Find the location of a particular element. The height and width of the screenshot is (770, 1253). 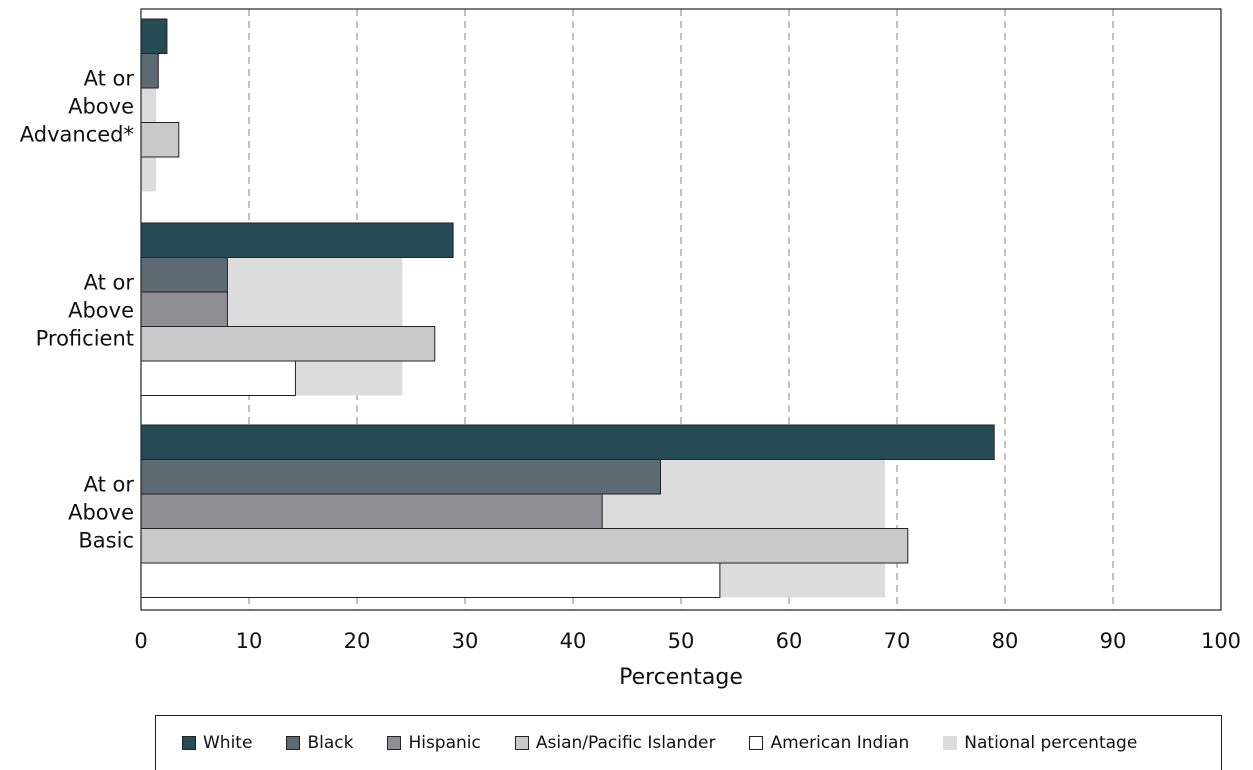

legend-item: Asian/Pacific Islander is located at coordinates (615, 743).